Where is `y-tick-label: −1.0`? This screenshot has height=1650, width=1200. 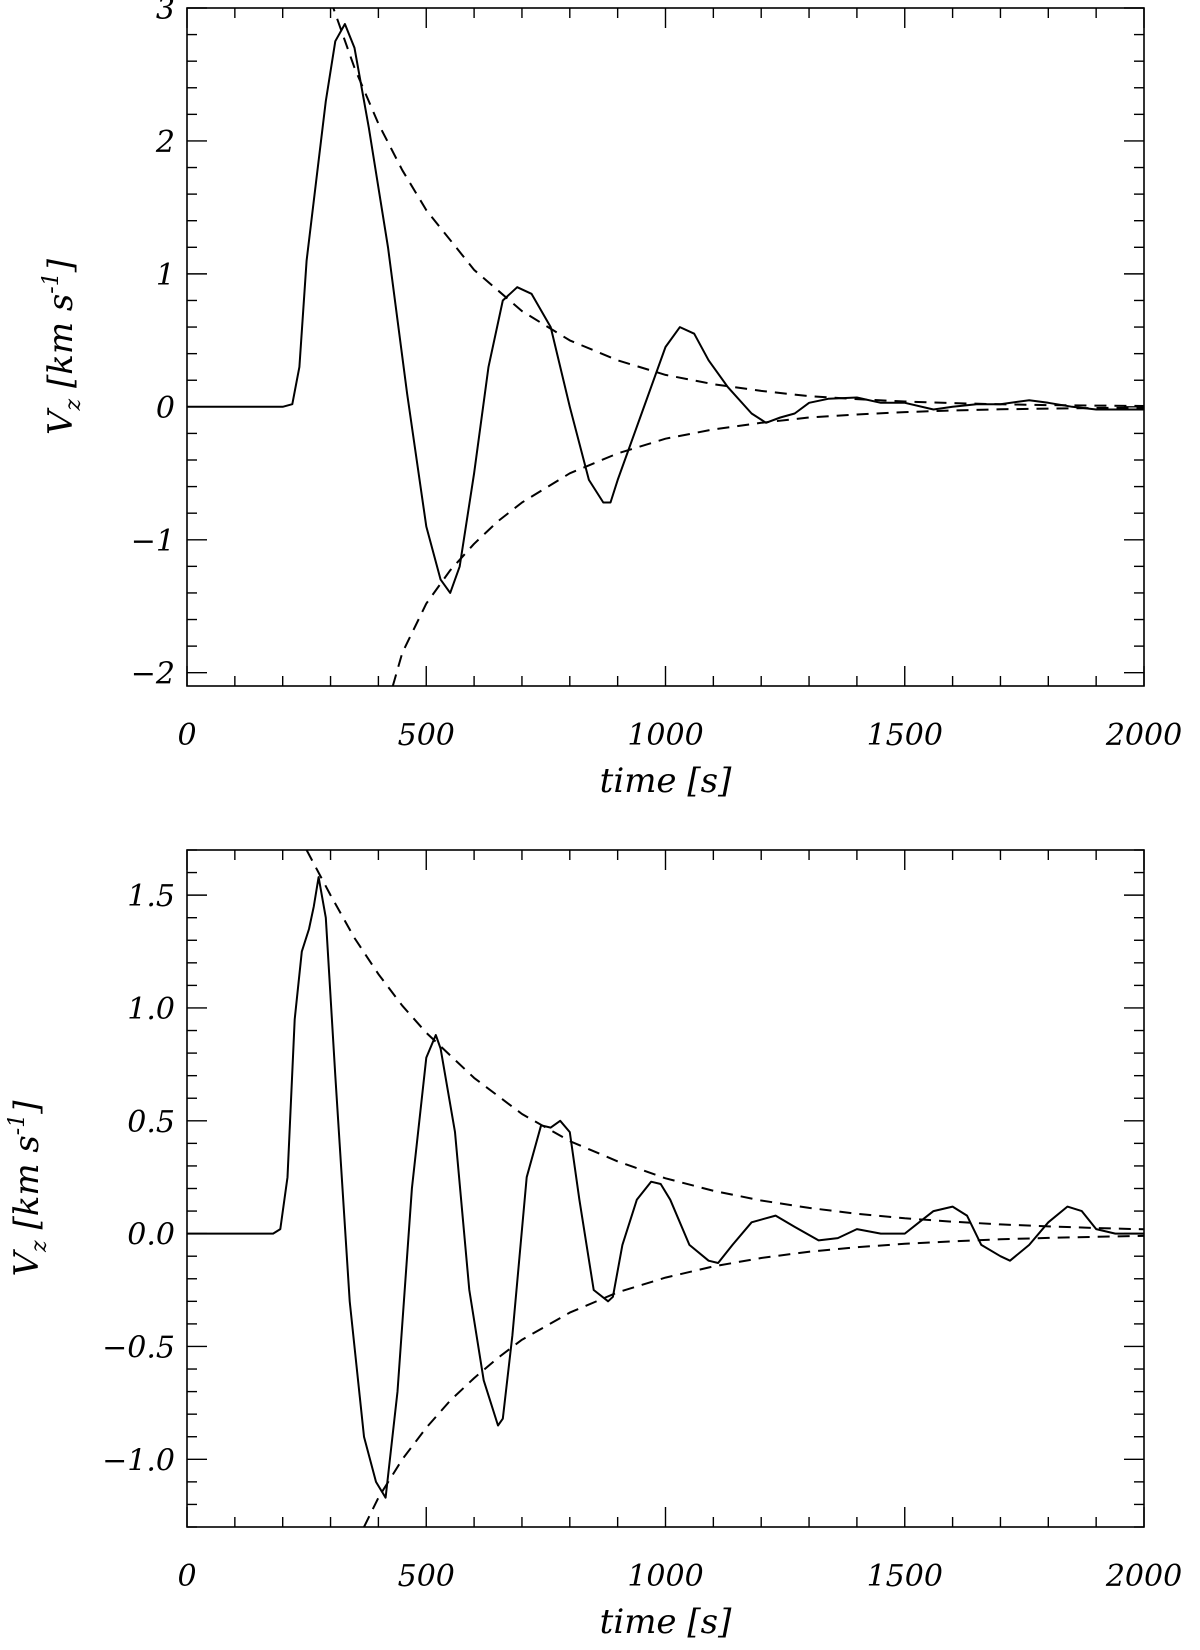
y-tick-label: −1.0 is located at coordinates (138, 1460).